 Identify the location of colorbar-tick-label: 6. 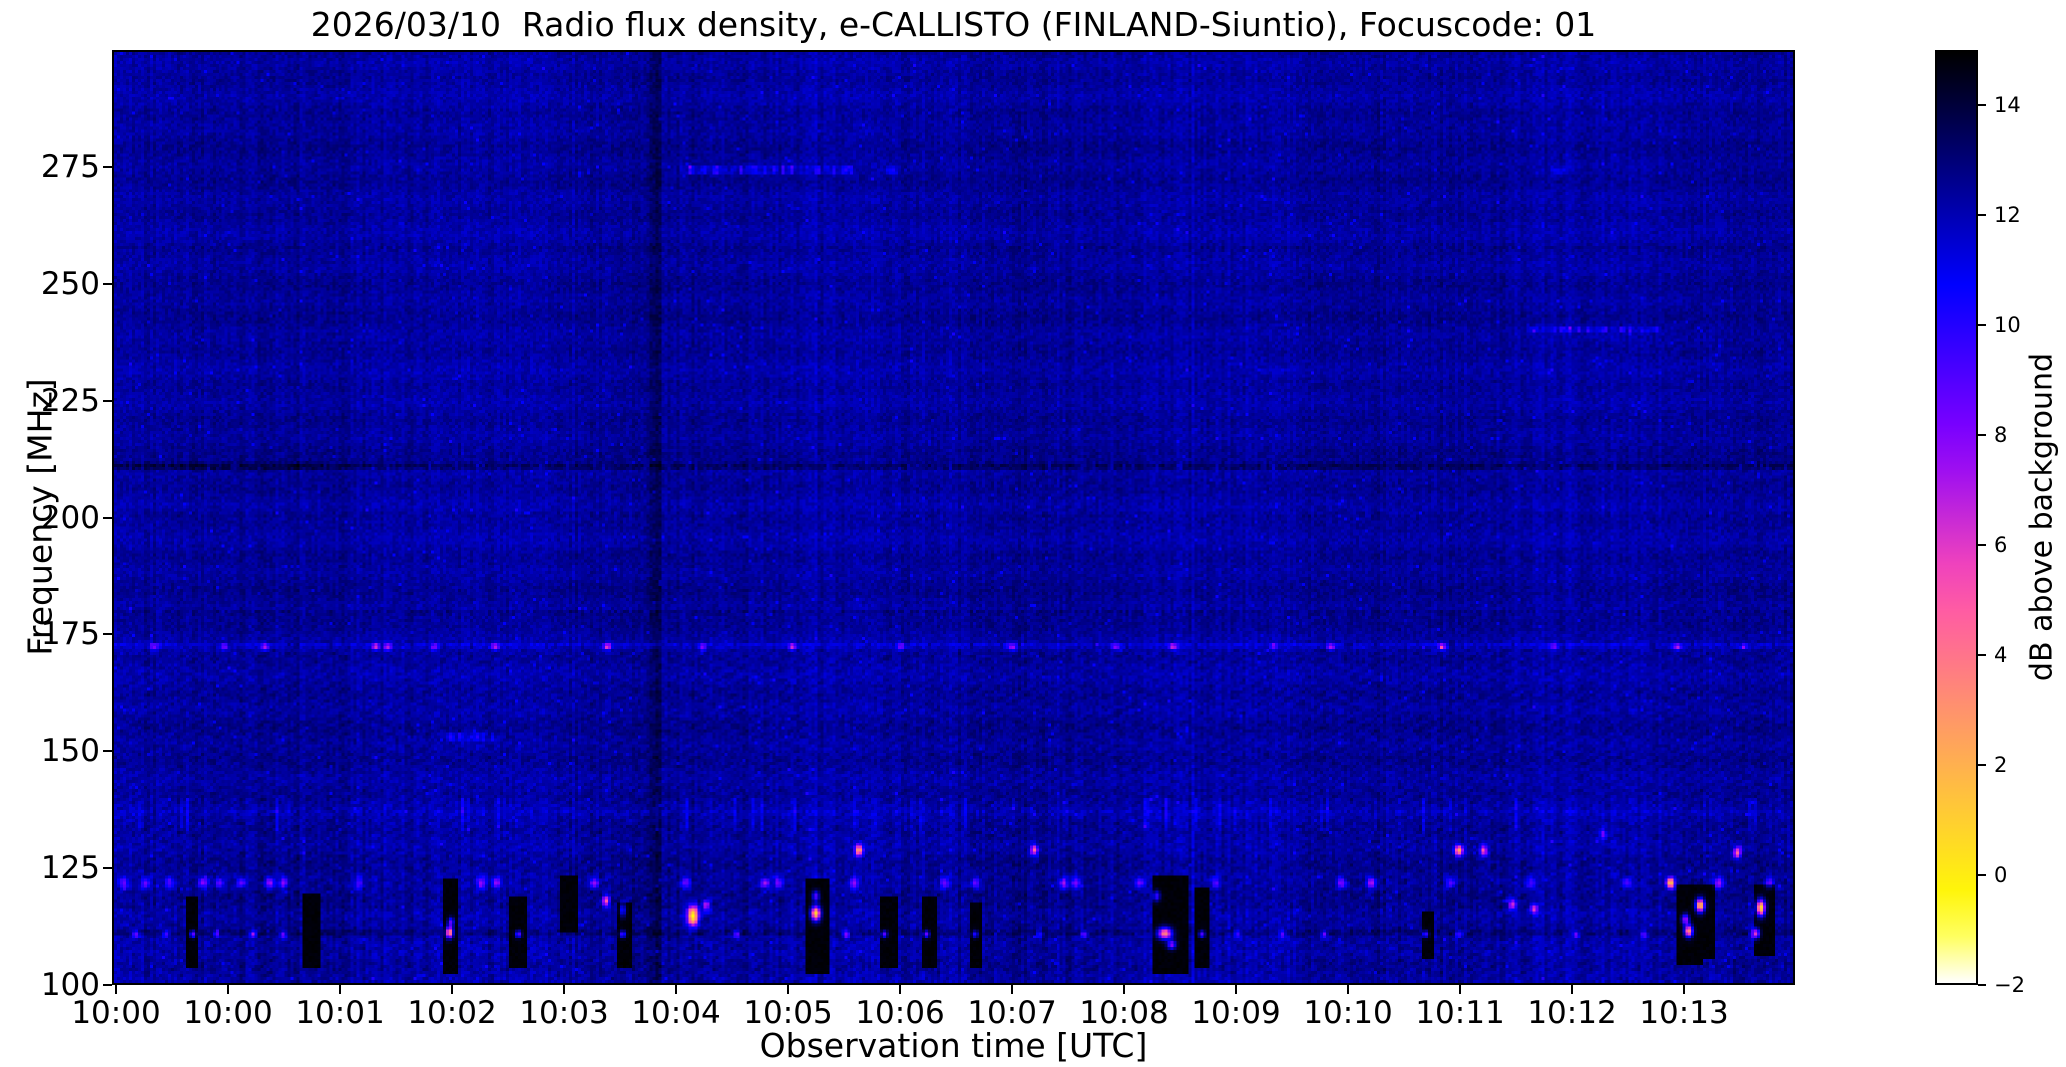
(2001, 545).